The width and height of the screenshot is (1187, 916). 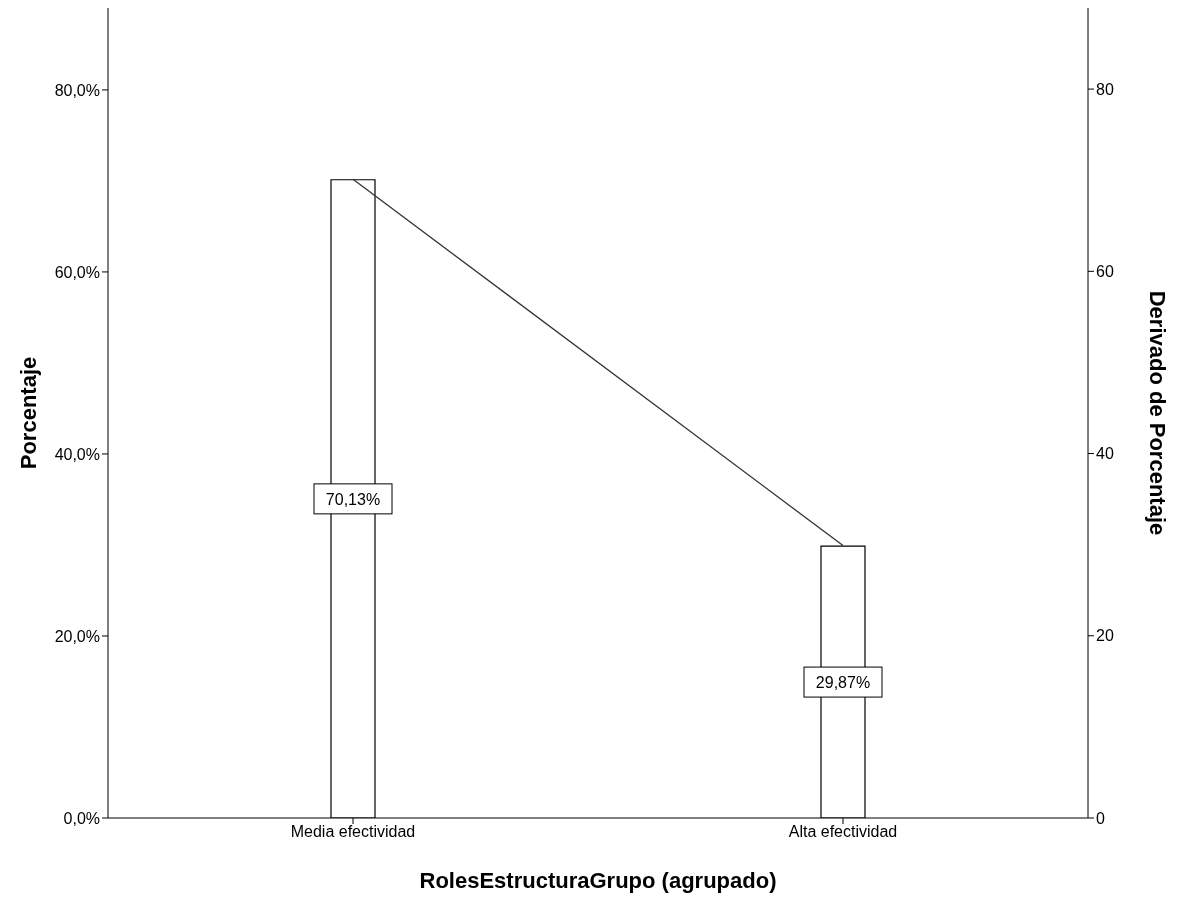 What do you see at coordinates (1105, 454) in the screenshot?
I see `y2-tick-label: 40` at bounding box center [1105, 454].